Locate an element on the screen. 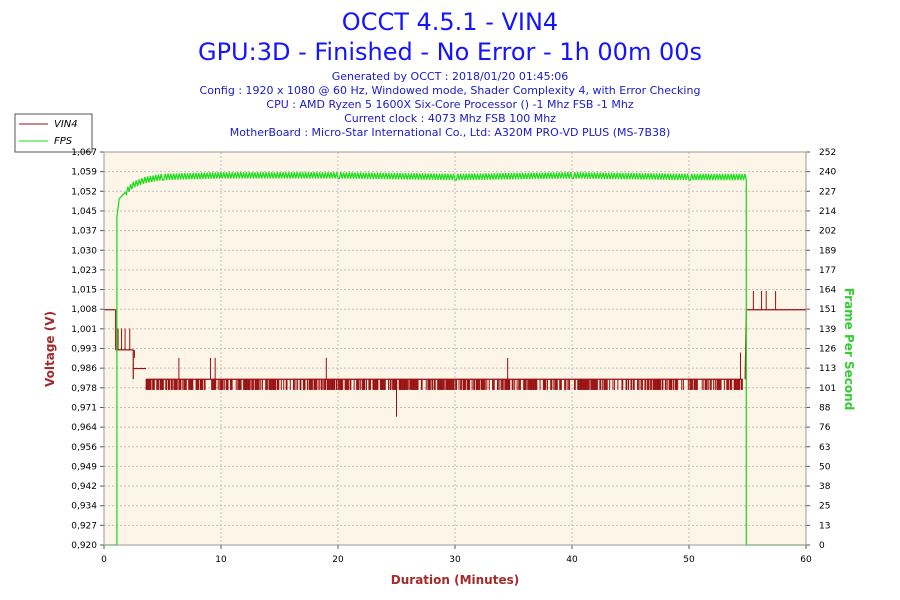 The height and width of the screenshot is (600, 900). y2-tick-label: 252 is located at coordinates (827, 153).